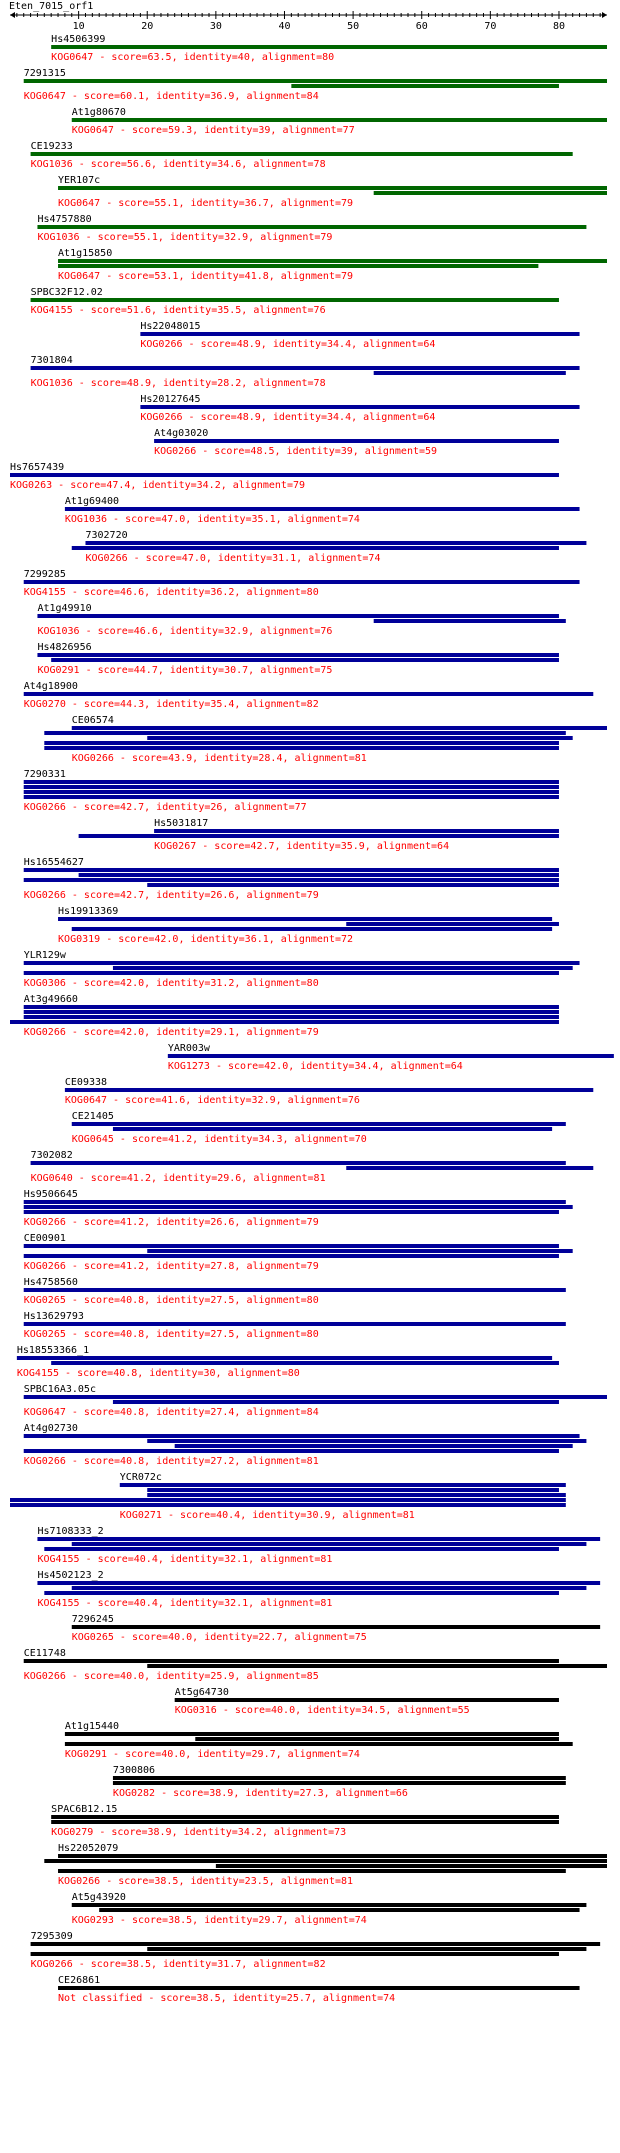 The height and width of the screenshot is (2153, 620). I want to click on hit-name: Hs4502123_2, so click(70, 1575).